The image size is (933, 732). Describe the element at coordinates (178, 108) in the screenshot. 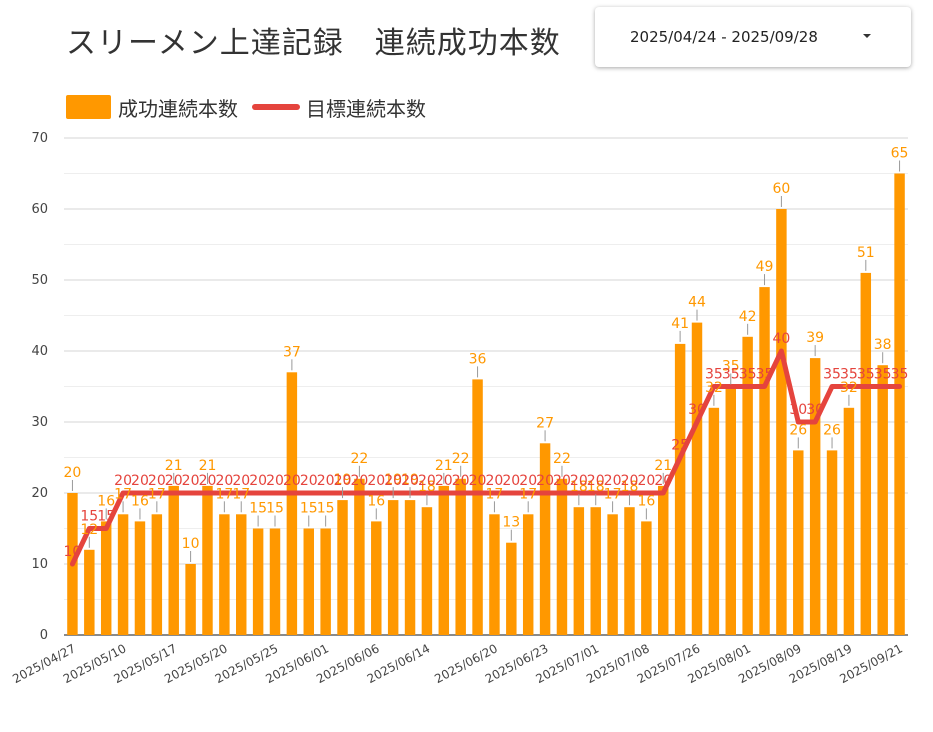

I see `legend-label-bar-series: 成功連続本数` at that location.